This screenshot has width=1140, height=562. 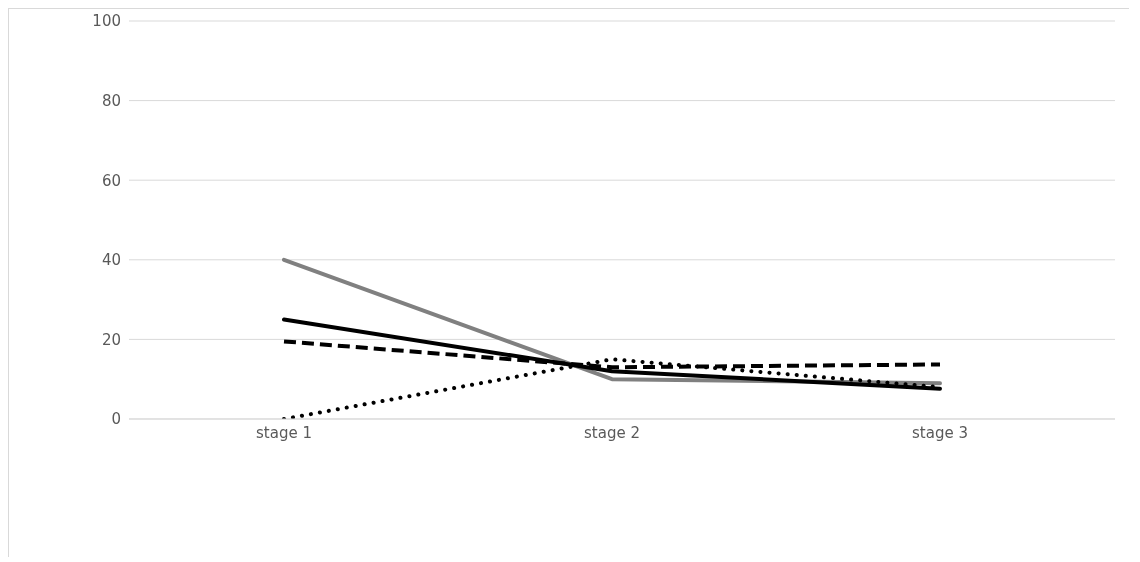 I want to click on y-tick-label: 60, so click(x=111, y=180).